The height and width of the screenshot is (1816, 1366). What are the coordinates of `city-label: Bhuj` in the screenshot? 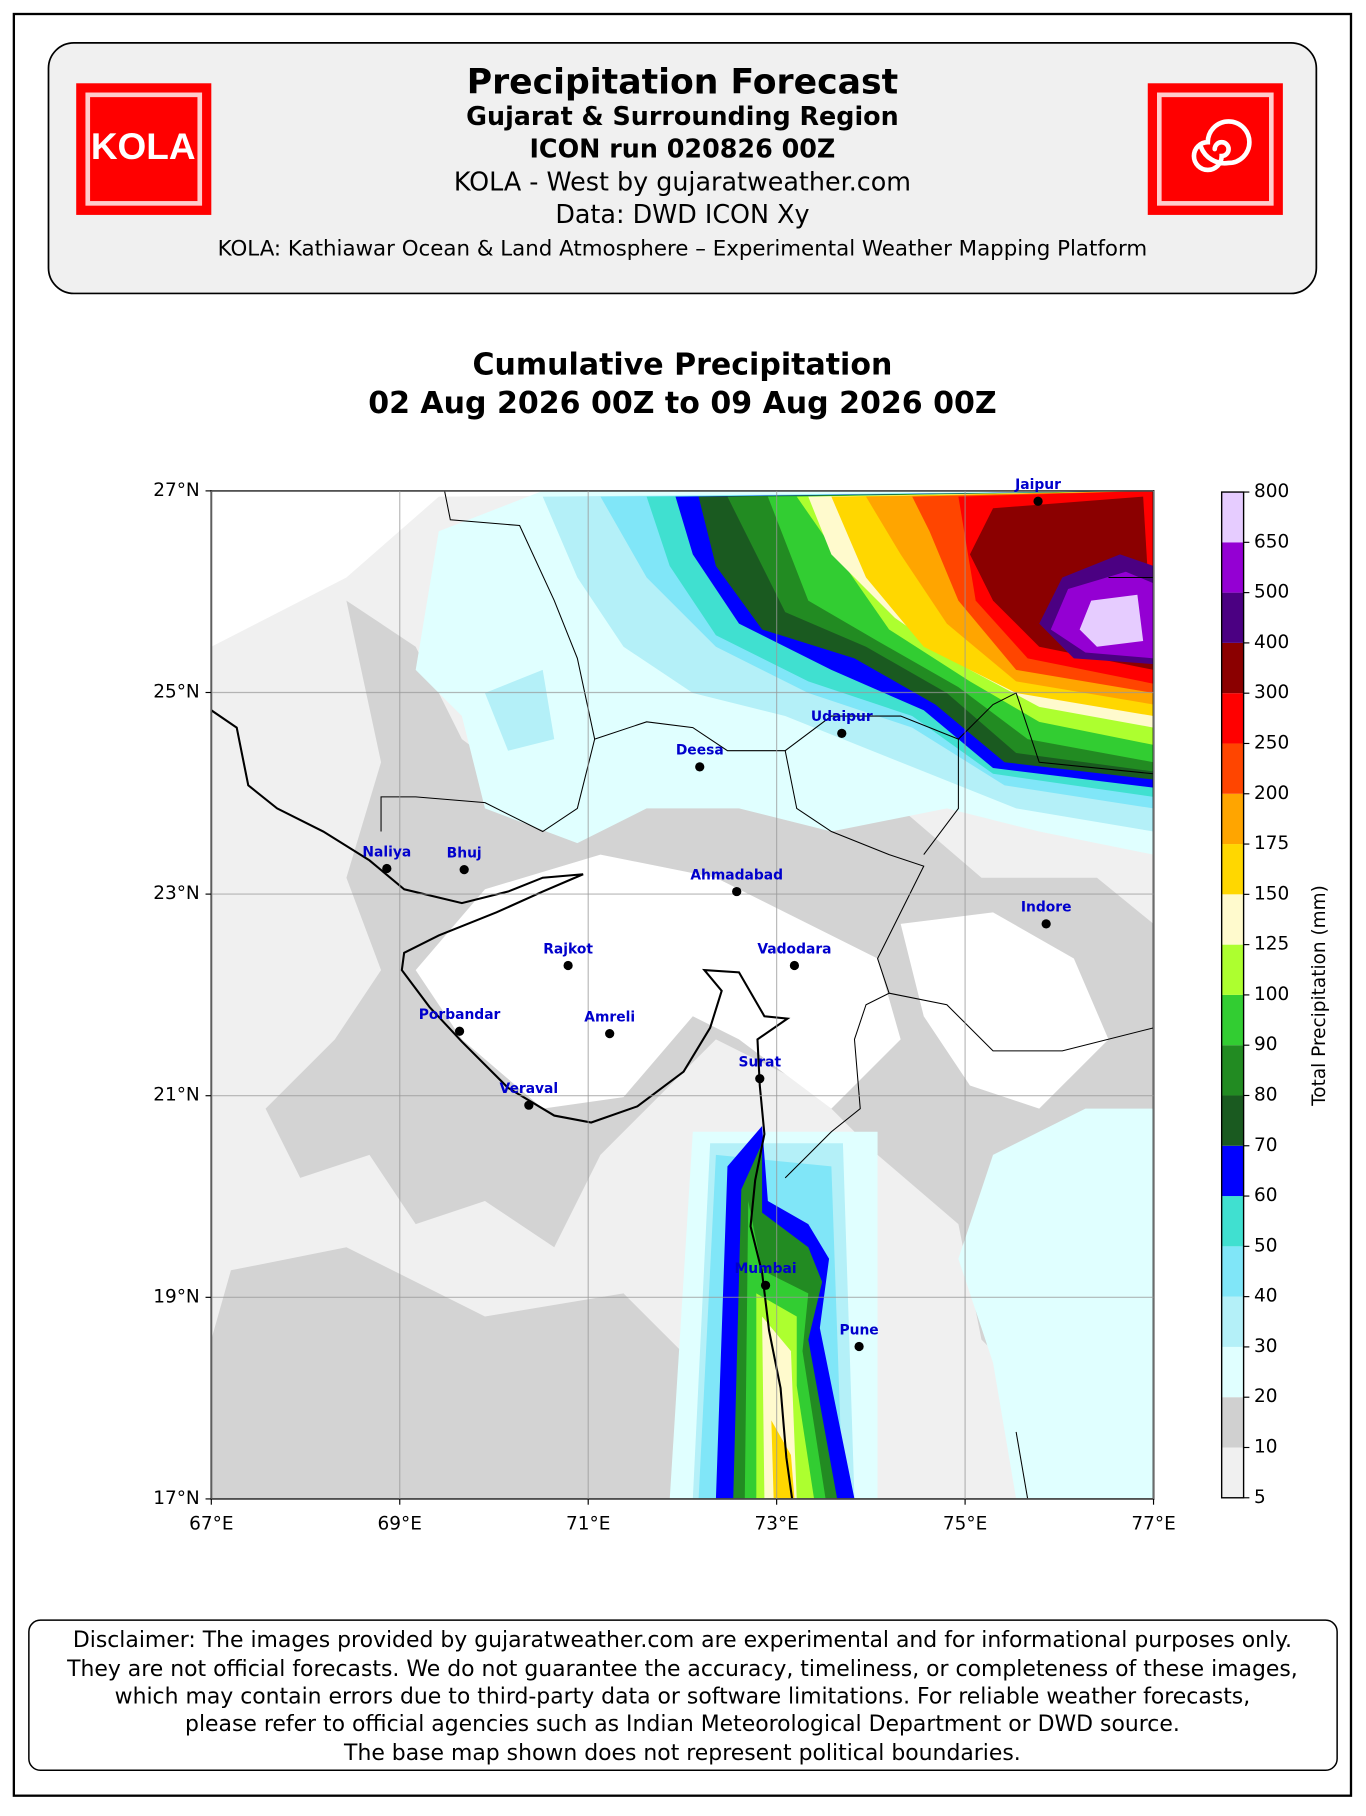 It's located at (464, 853).